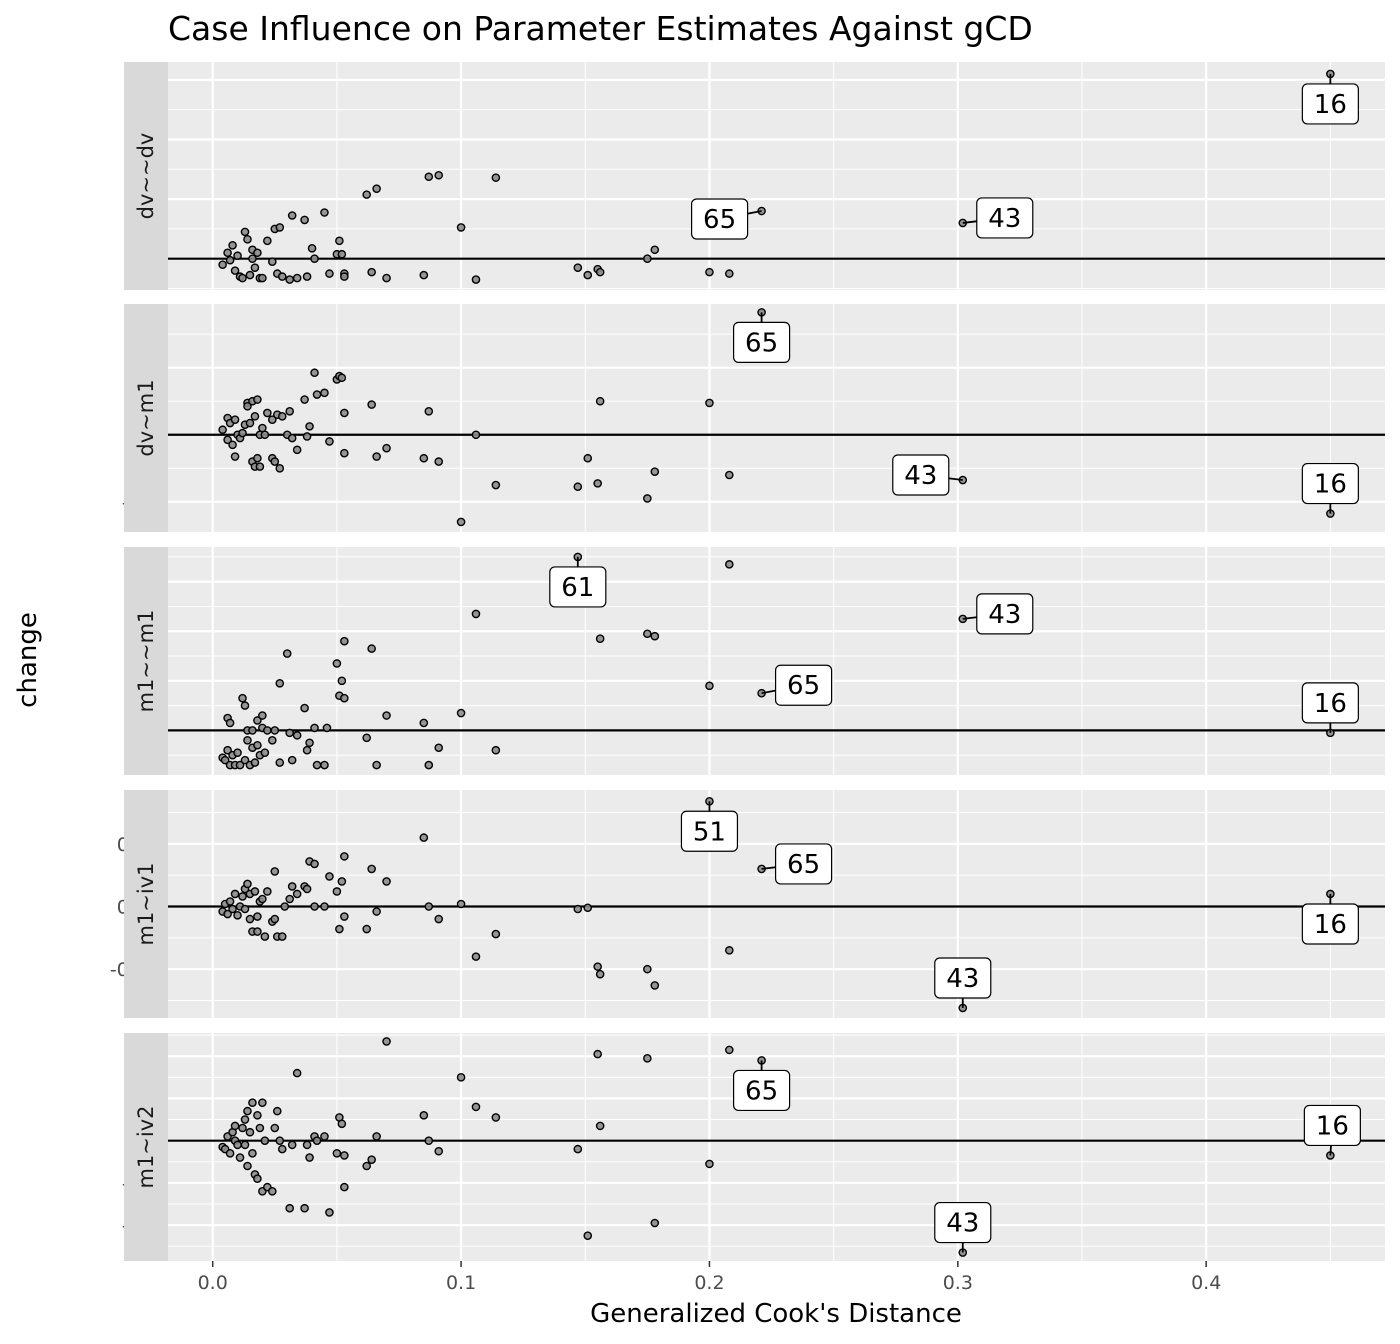  Describe the element at coordinates (1206, 1283) in the screenshot. I see `x-tick-label: 0.4` at that location.